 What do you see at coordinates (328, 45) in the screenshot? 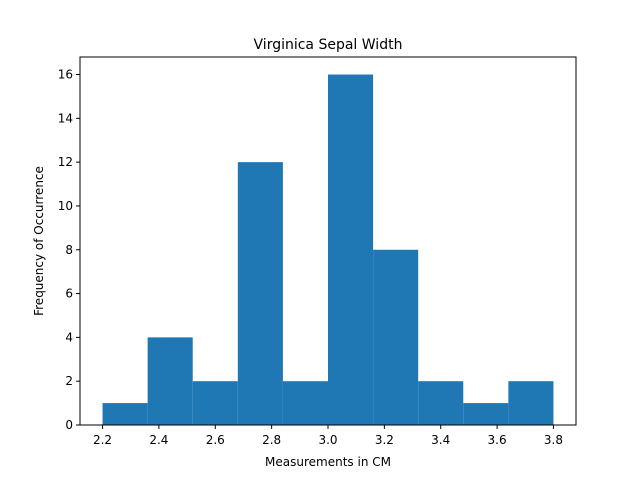
I see `chart-title: Virginica Sepal Width` at bounding box center [328, 45].